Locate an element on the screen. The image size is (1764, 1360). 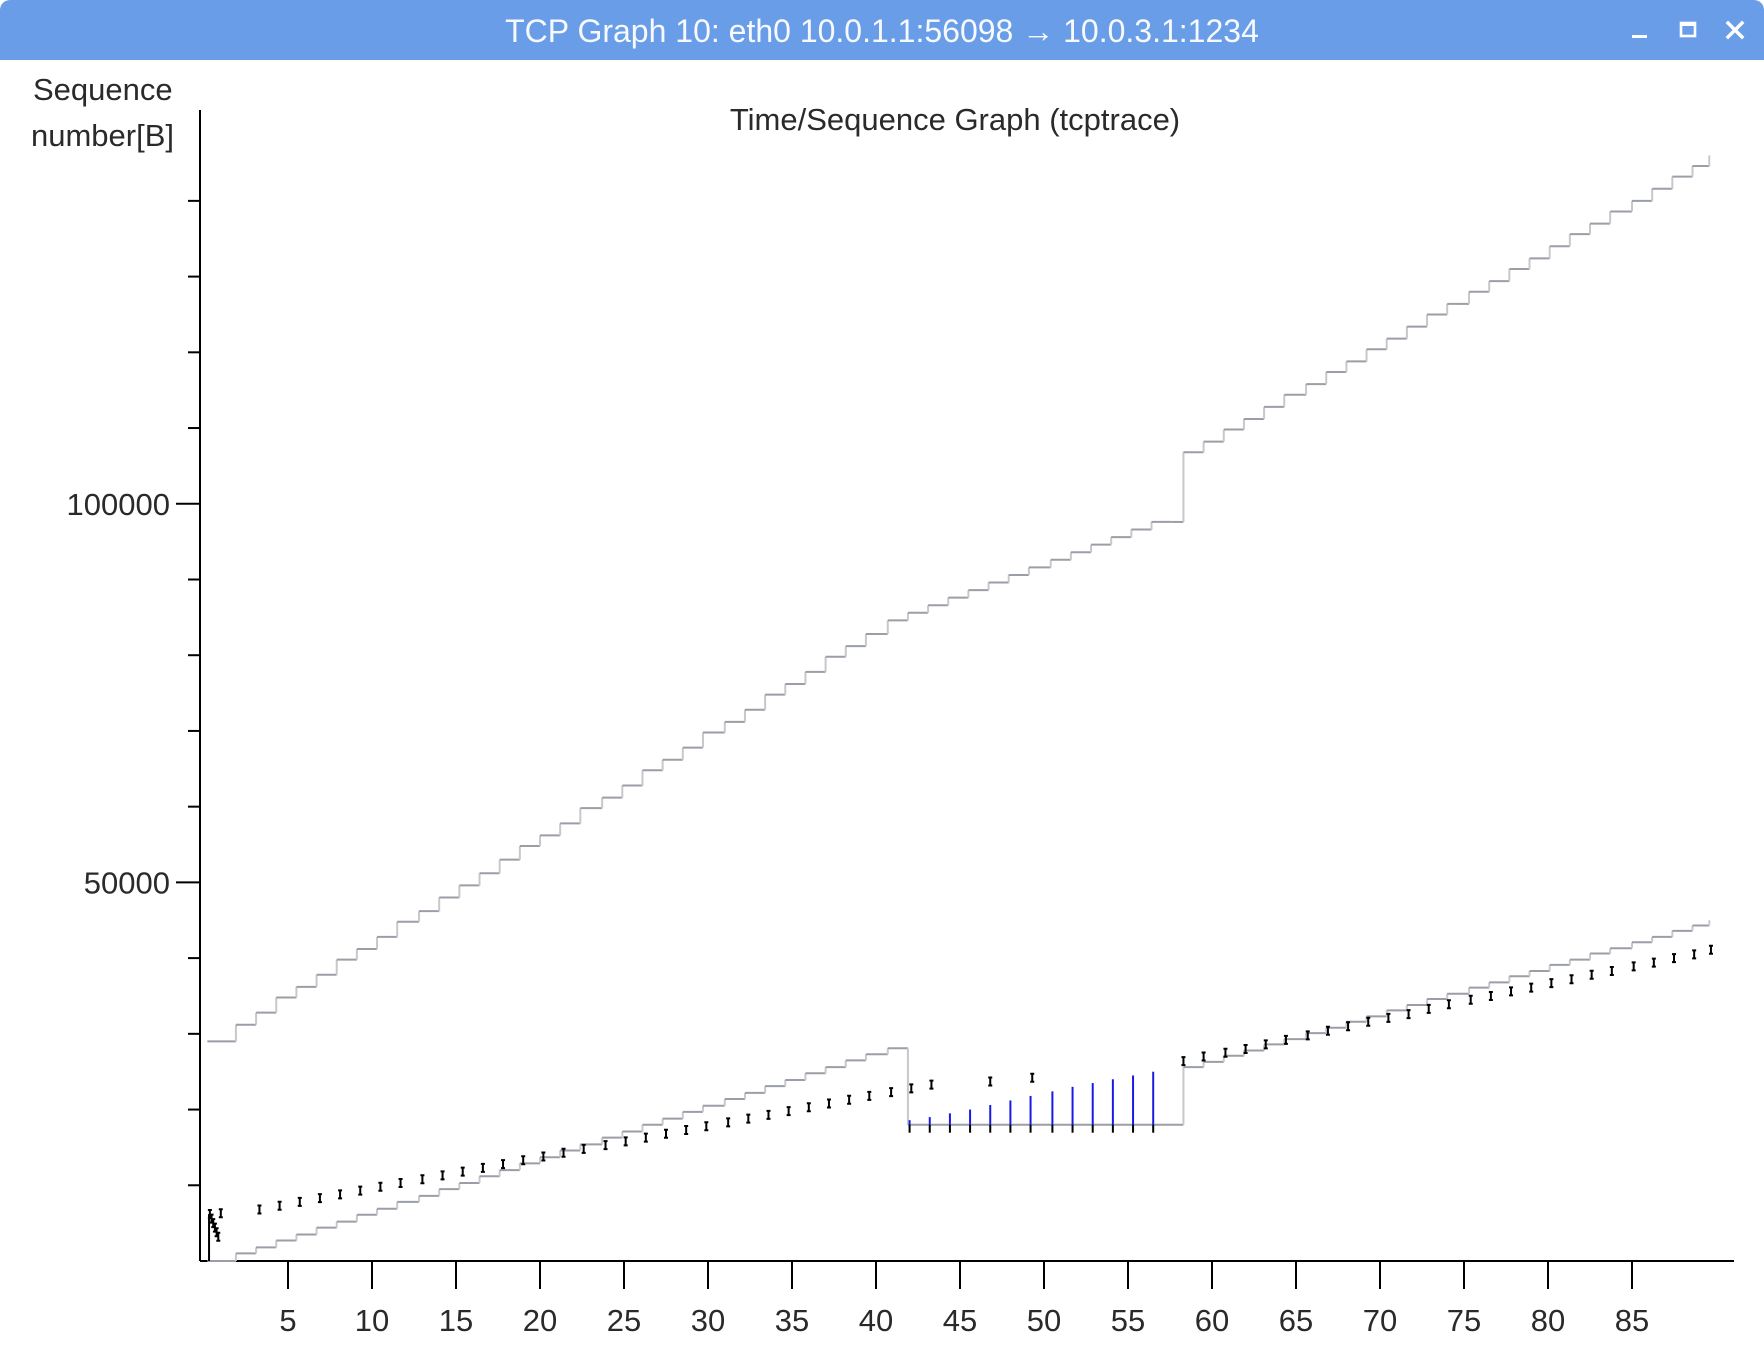
x-tick-label: 10 is located at coordinates (372, 1320).